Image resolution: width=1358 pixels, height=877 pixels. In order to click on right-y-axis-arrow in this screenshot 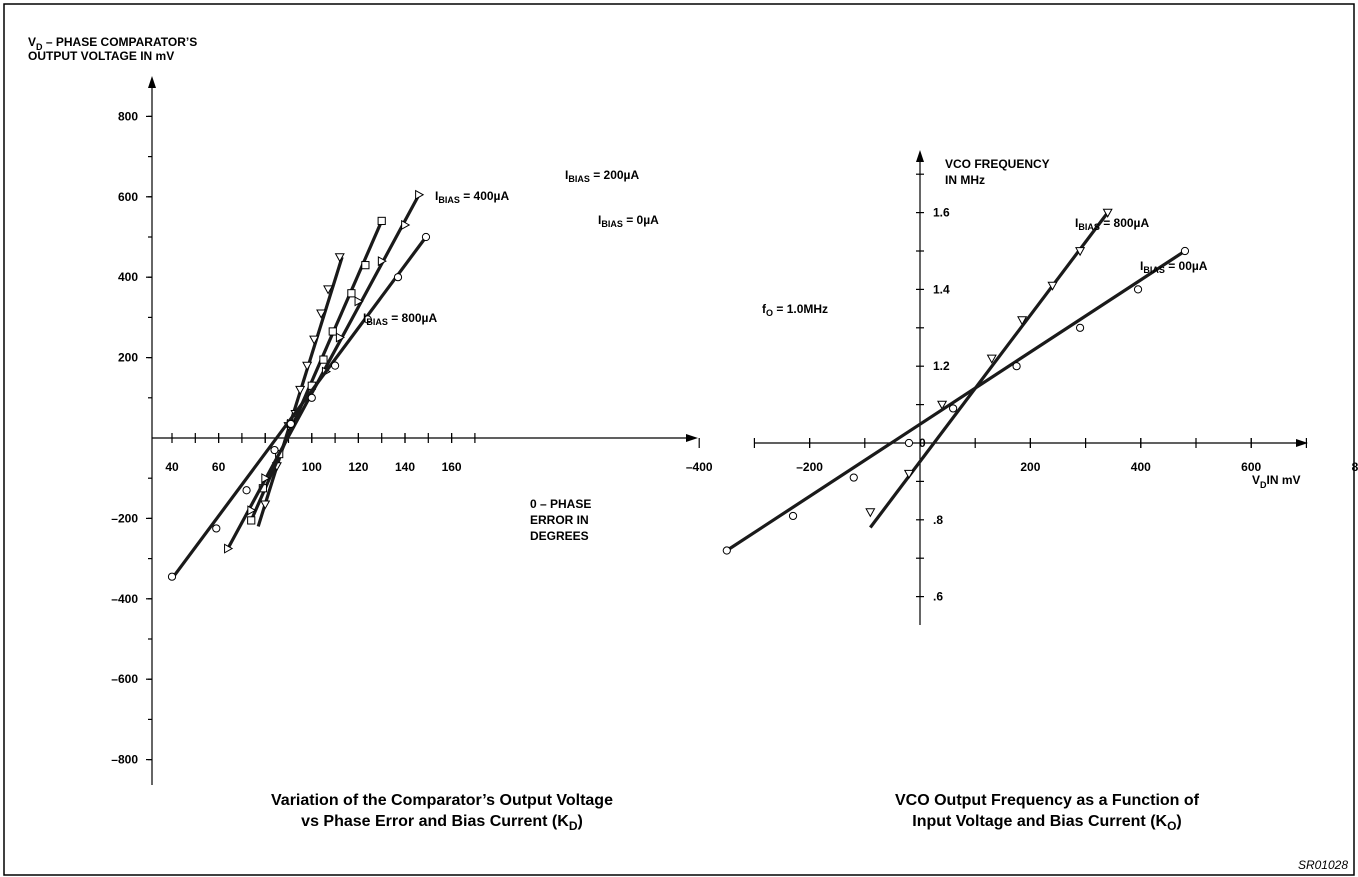, I will do `click(920, 156)`.